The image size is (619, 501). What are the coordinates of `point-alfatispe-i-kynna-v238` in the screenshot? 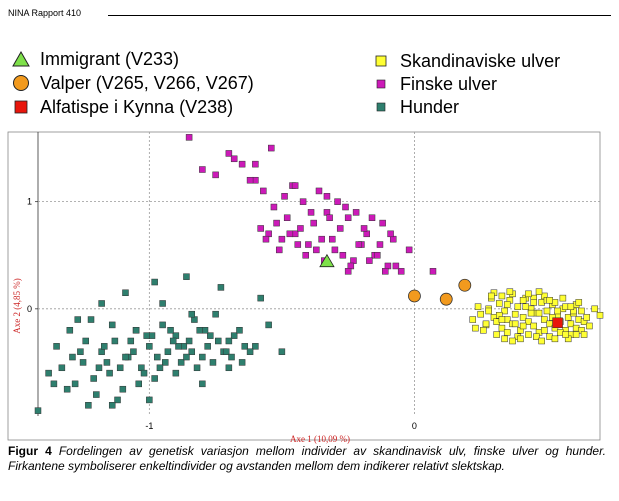 It's located at (557, 323).